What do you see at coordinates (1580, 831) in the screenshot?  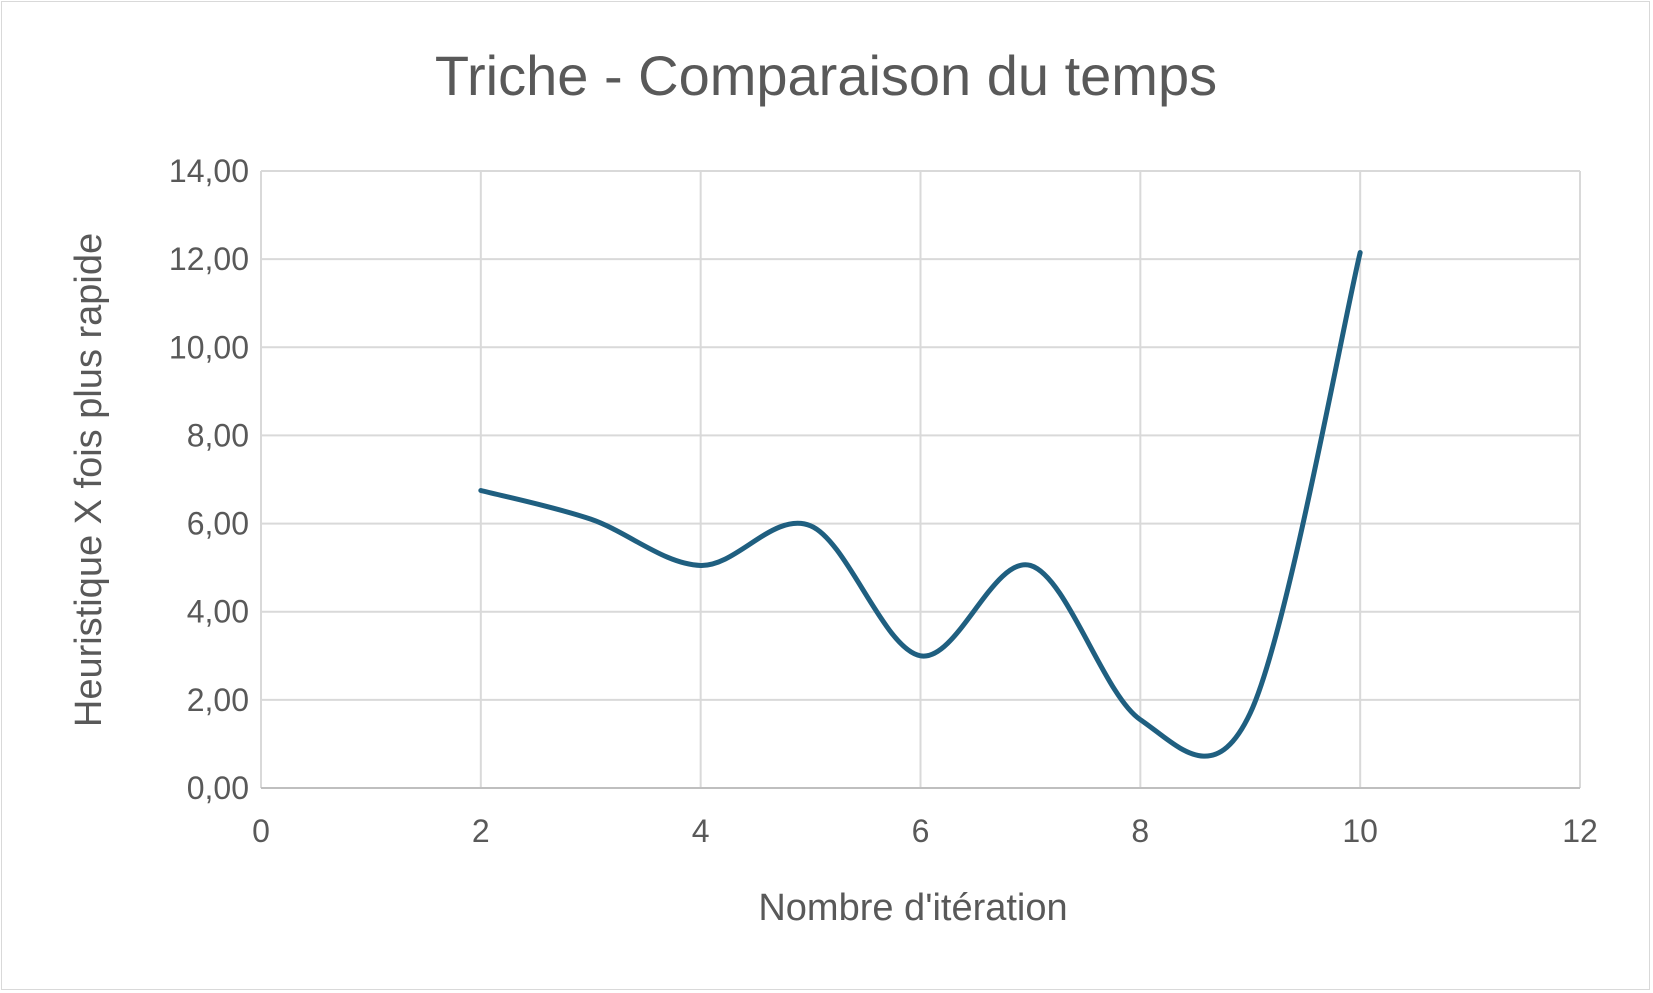 I see `x-tick-label: 12` at bounding box center [1580, 831].